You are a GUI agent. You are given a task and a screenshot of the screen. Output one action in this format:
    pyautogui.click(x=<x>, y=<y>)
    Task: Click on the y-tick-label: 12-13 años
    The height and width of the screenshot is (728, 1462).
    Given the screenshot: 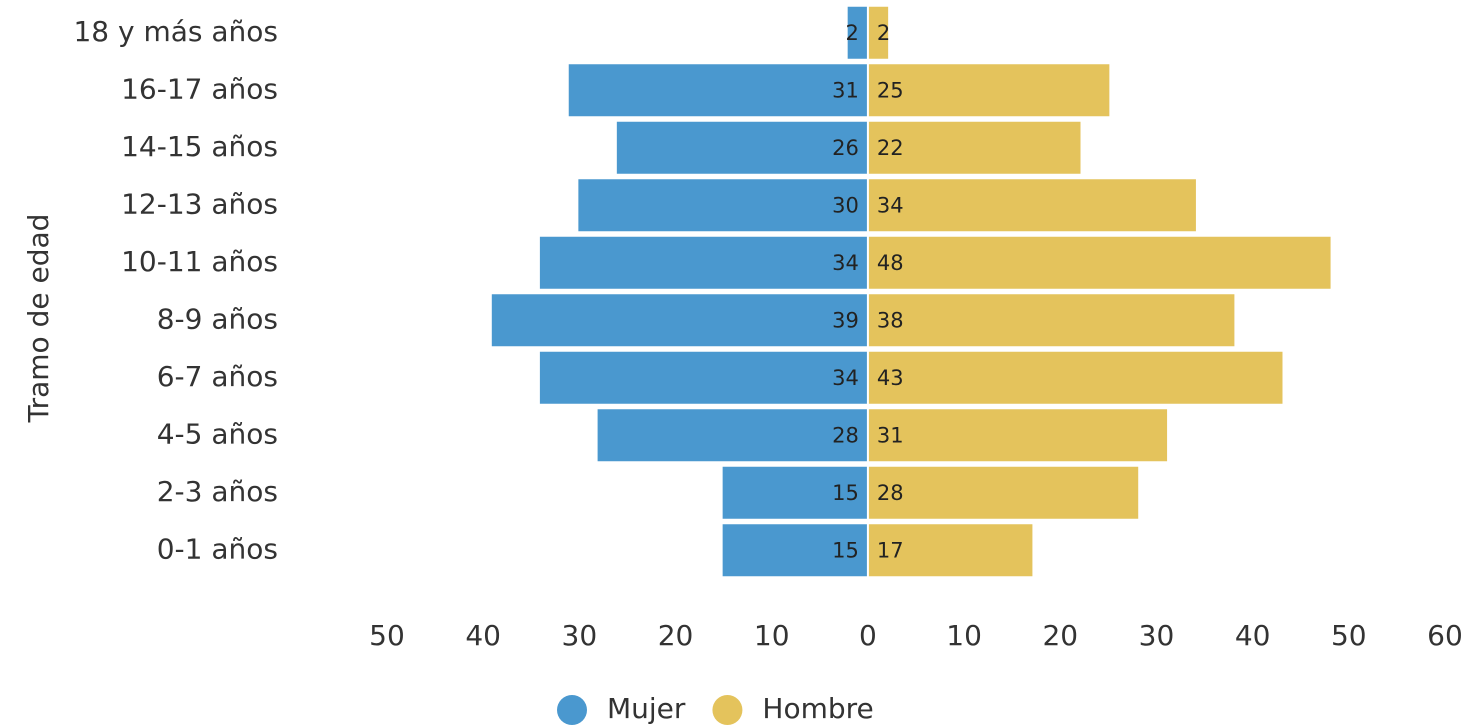 What is the action you would take?
    pyautogui.click(x=199, y=203)
    